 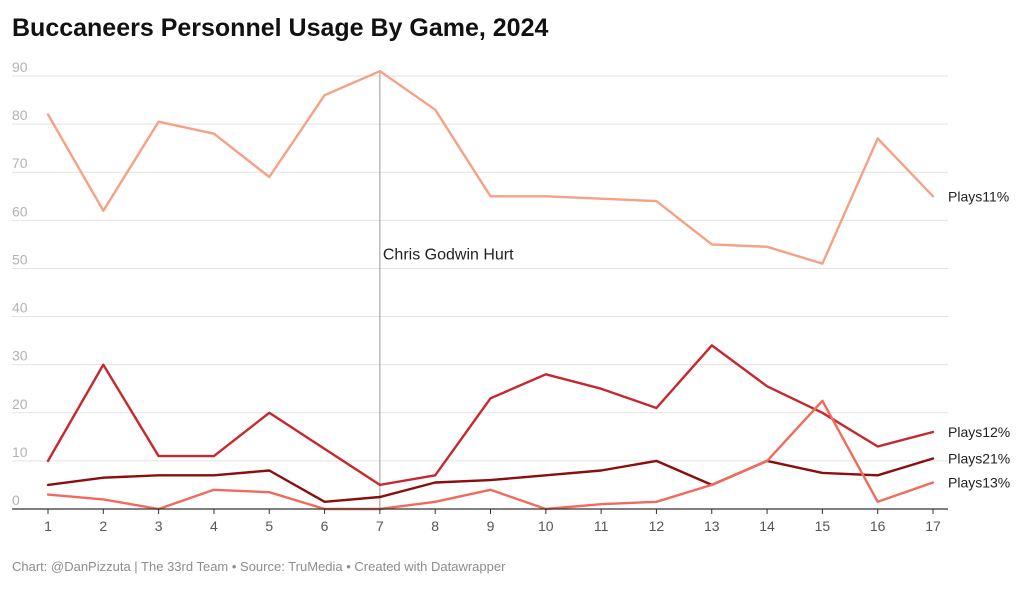 I want to click on y-tick-label-40: 40, so click(x=20, y=308).